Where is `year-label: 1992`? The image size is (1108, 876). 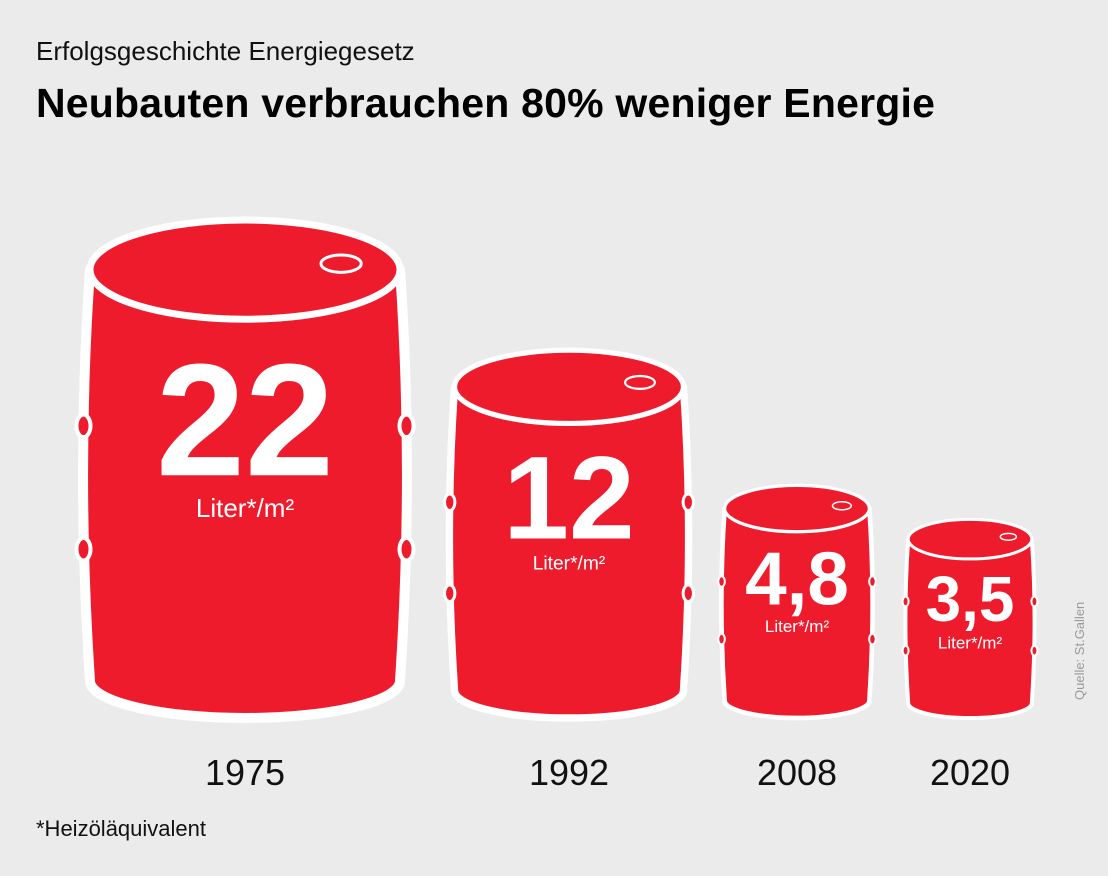
year-label: 1992 is located at coordinates (569, 772).